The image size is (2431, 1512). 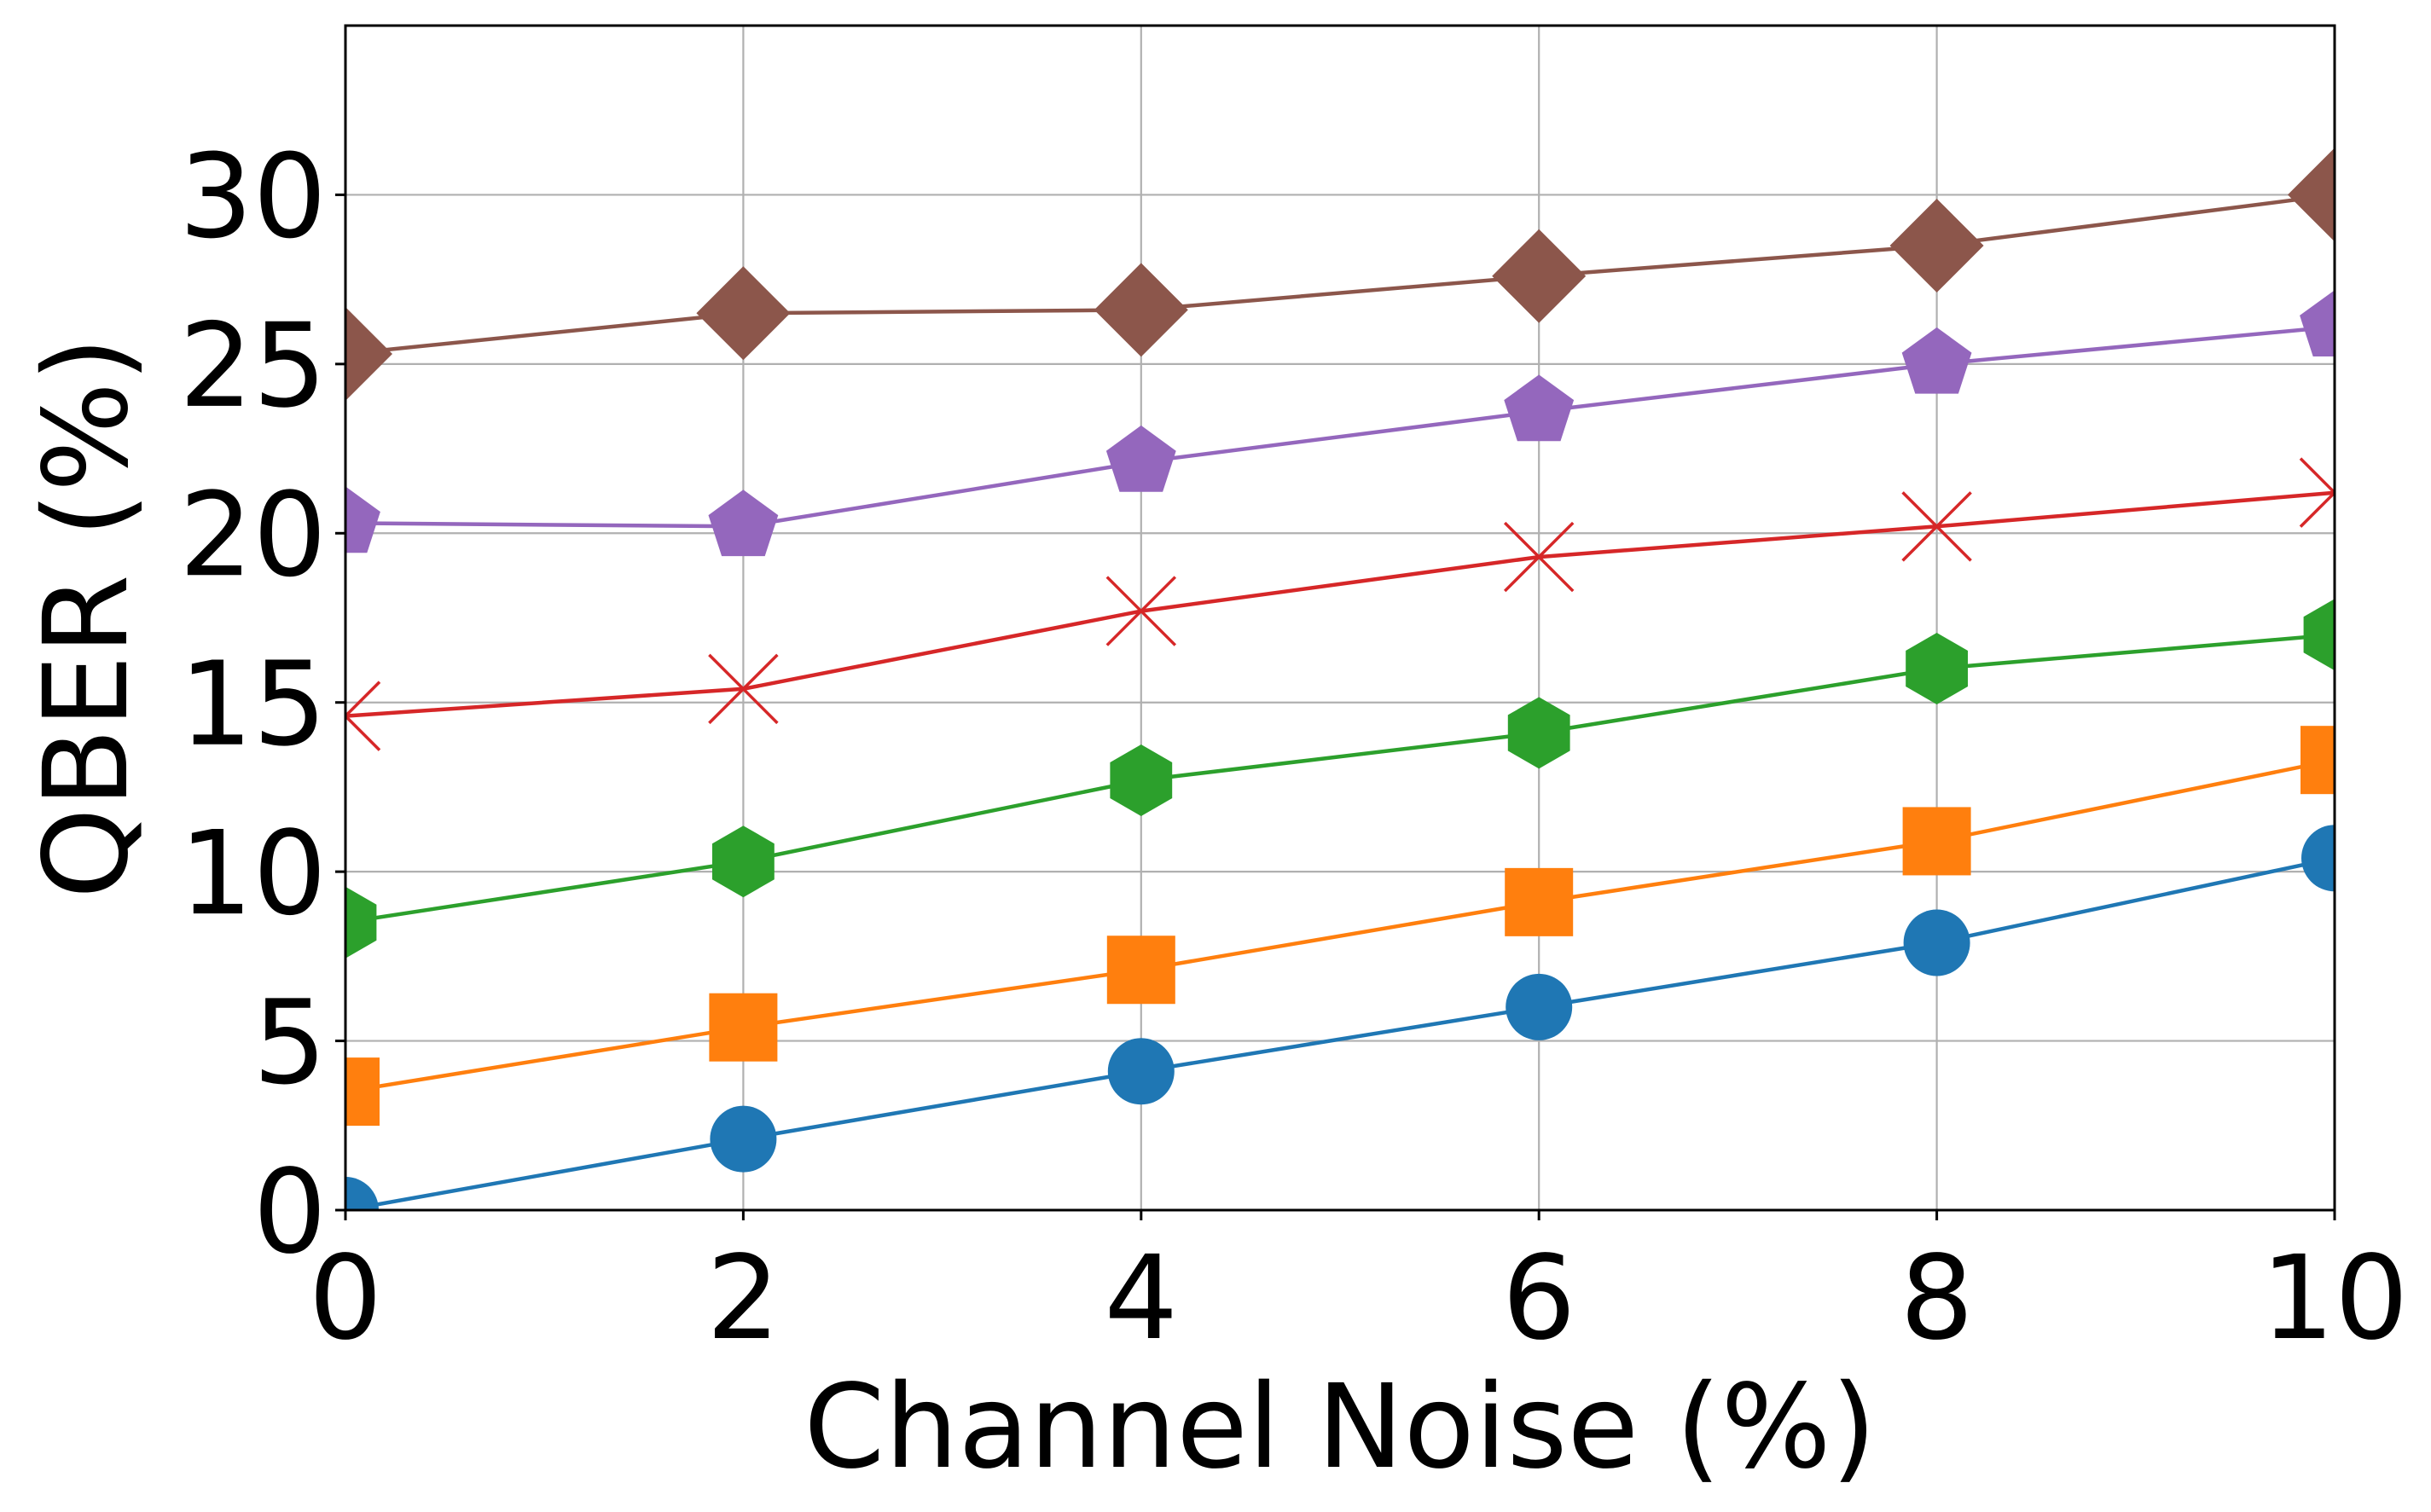 What do you see at coordinates (253, 197) in the screenshot?
I see `y-tick-label: 30` at bounding box center [253, 197].